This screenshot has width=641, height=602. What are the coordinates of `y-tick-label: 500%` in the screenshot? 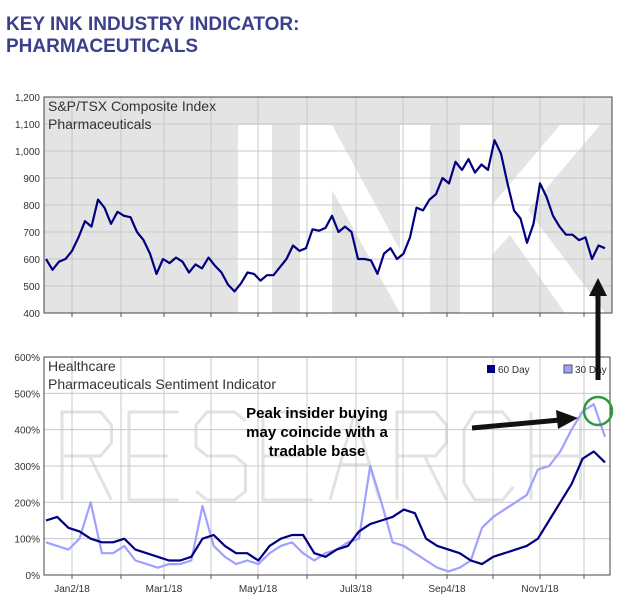 It's located at (27, 394).